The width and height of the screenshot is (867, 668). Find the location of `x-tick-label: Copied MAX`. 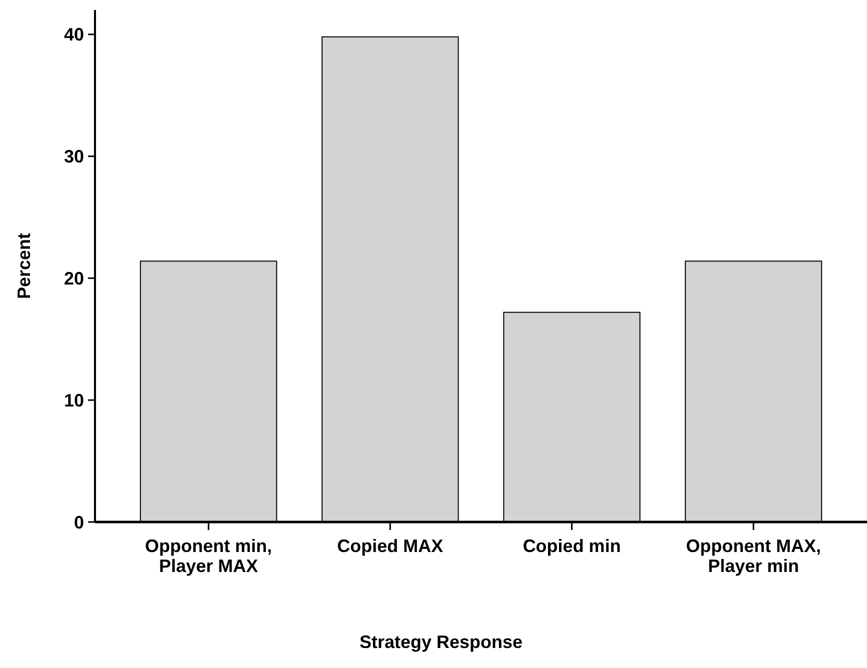

x-tick-label: Copied MAX is located at coordinates (390, 546).